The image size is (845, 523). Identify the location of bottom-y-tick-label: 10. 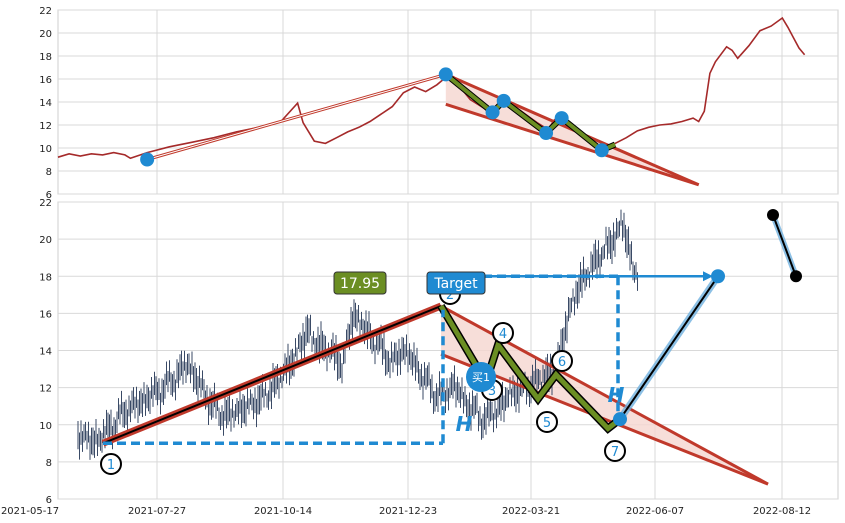
(45, 426).